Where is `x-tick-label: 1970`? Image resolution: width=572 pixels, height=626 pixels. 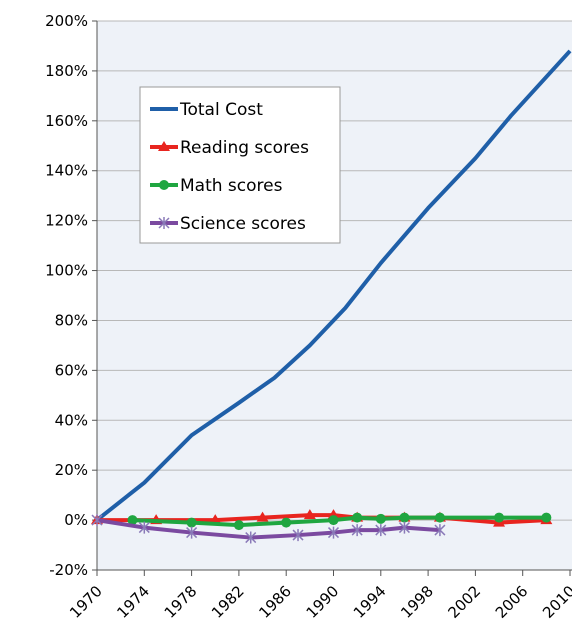 x-tick-label: 1970 is located at coordinates (86, 602).